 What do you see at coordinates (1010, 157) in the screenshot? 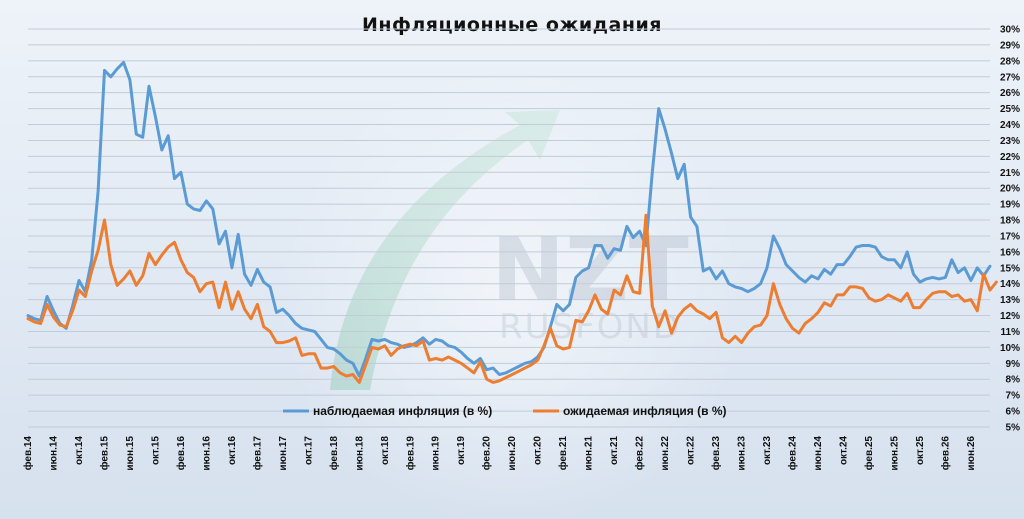
I see `y-tick-label: 22%` at bounding box center [1010, 157].